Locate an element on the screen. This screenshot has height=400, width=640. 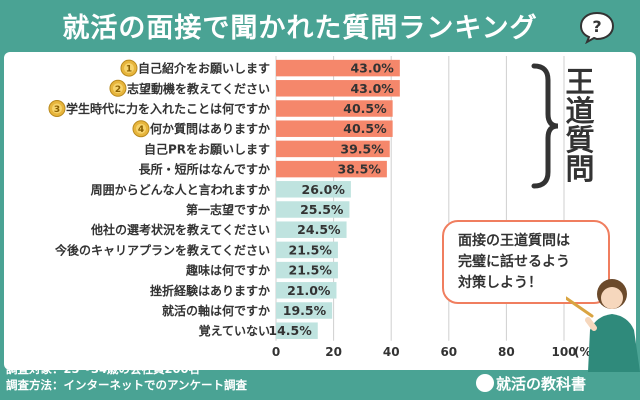
x-tick-label: 20 is located at coordinates (333, 352).